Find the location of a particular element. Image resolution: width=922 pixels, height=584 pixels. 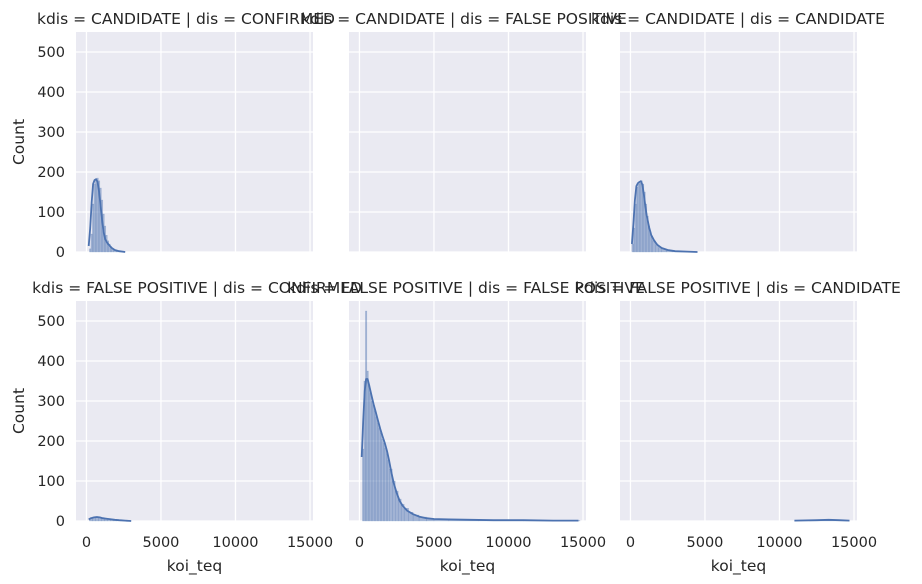

facet-title: kdis = CANDIDATE | dis = CONFIRMED is located at coordinates (186, 19).